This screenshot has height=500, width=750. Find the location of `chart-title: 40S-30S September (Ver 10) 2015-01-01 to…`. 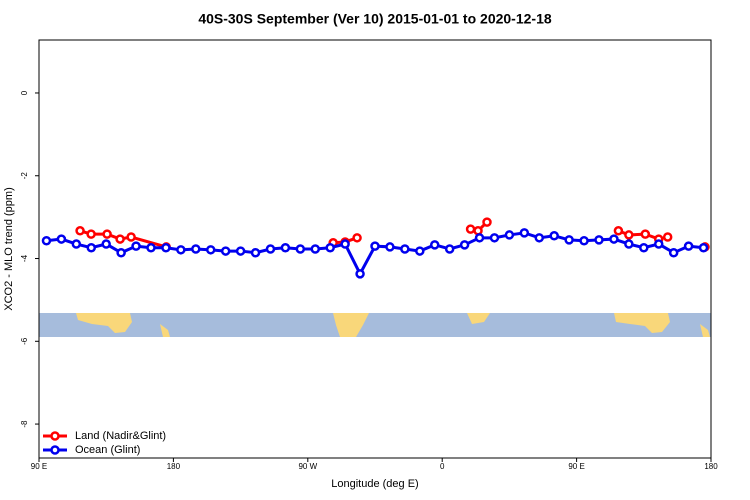

chart-title: 40S-30S September (Ver 10) 2015-01-01 to… is located at coordinates (375, 19).